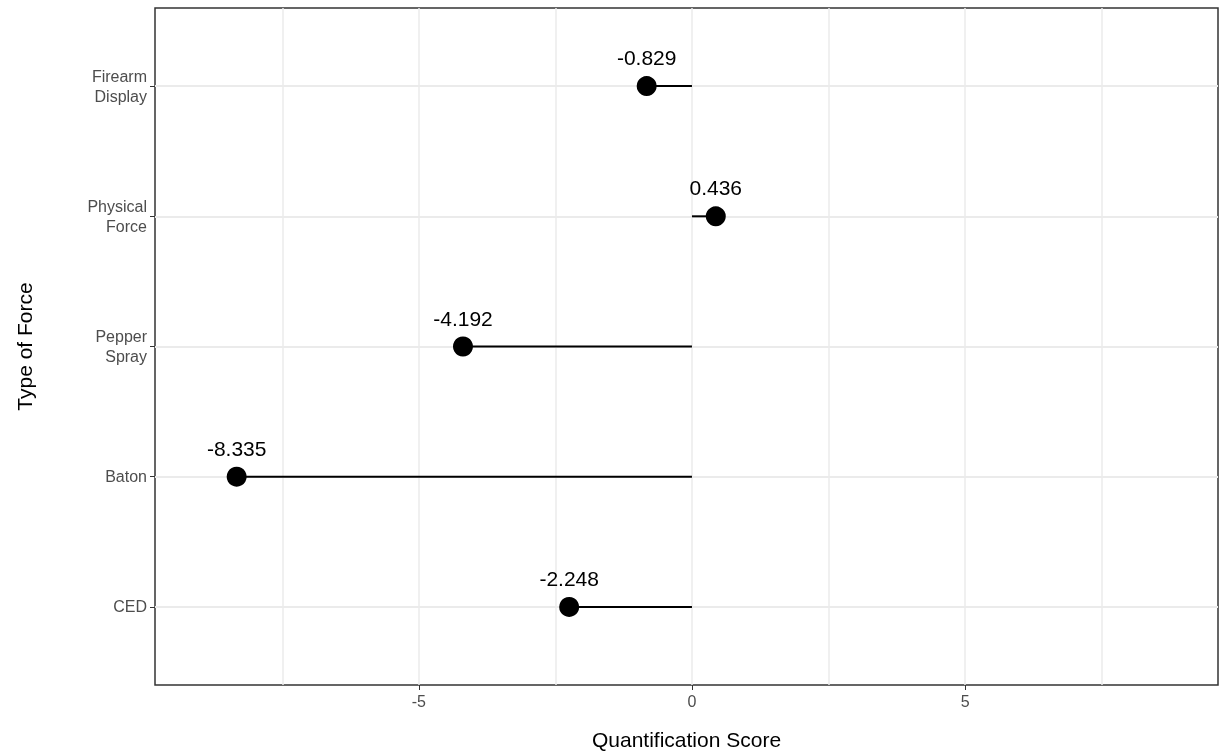 The height and width of the screenshot is (755, 1231). What do you see at coordinates (646, 58) in the screenshot?
I see `data-label: -0.829` at bounding box center [646, 58].